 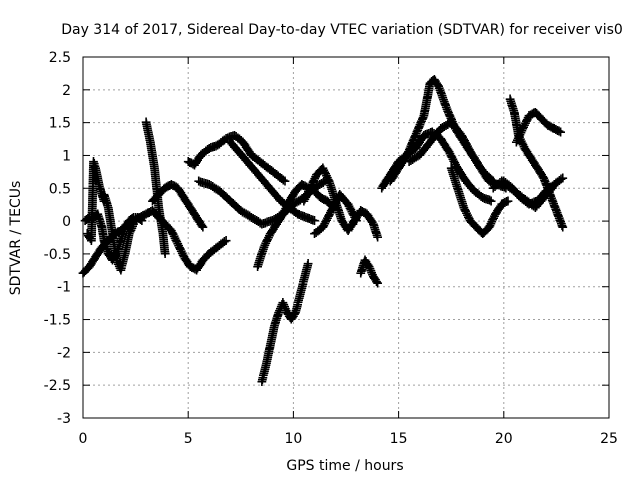 I want to click on x-tick-labels: 0 5 10 15 20 25, so click(x=348, y=439).